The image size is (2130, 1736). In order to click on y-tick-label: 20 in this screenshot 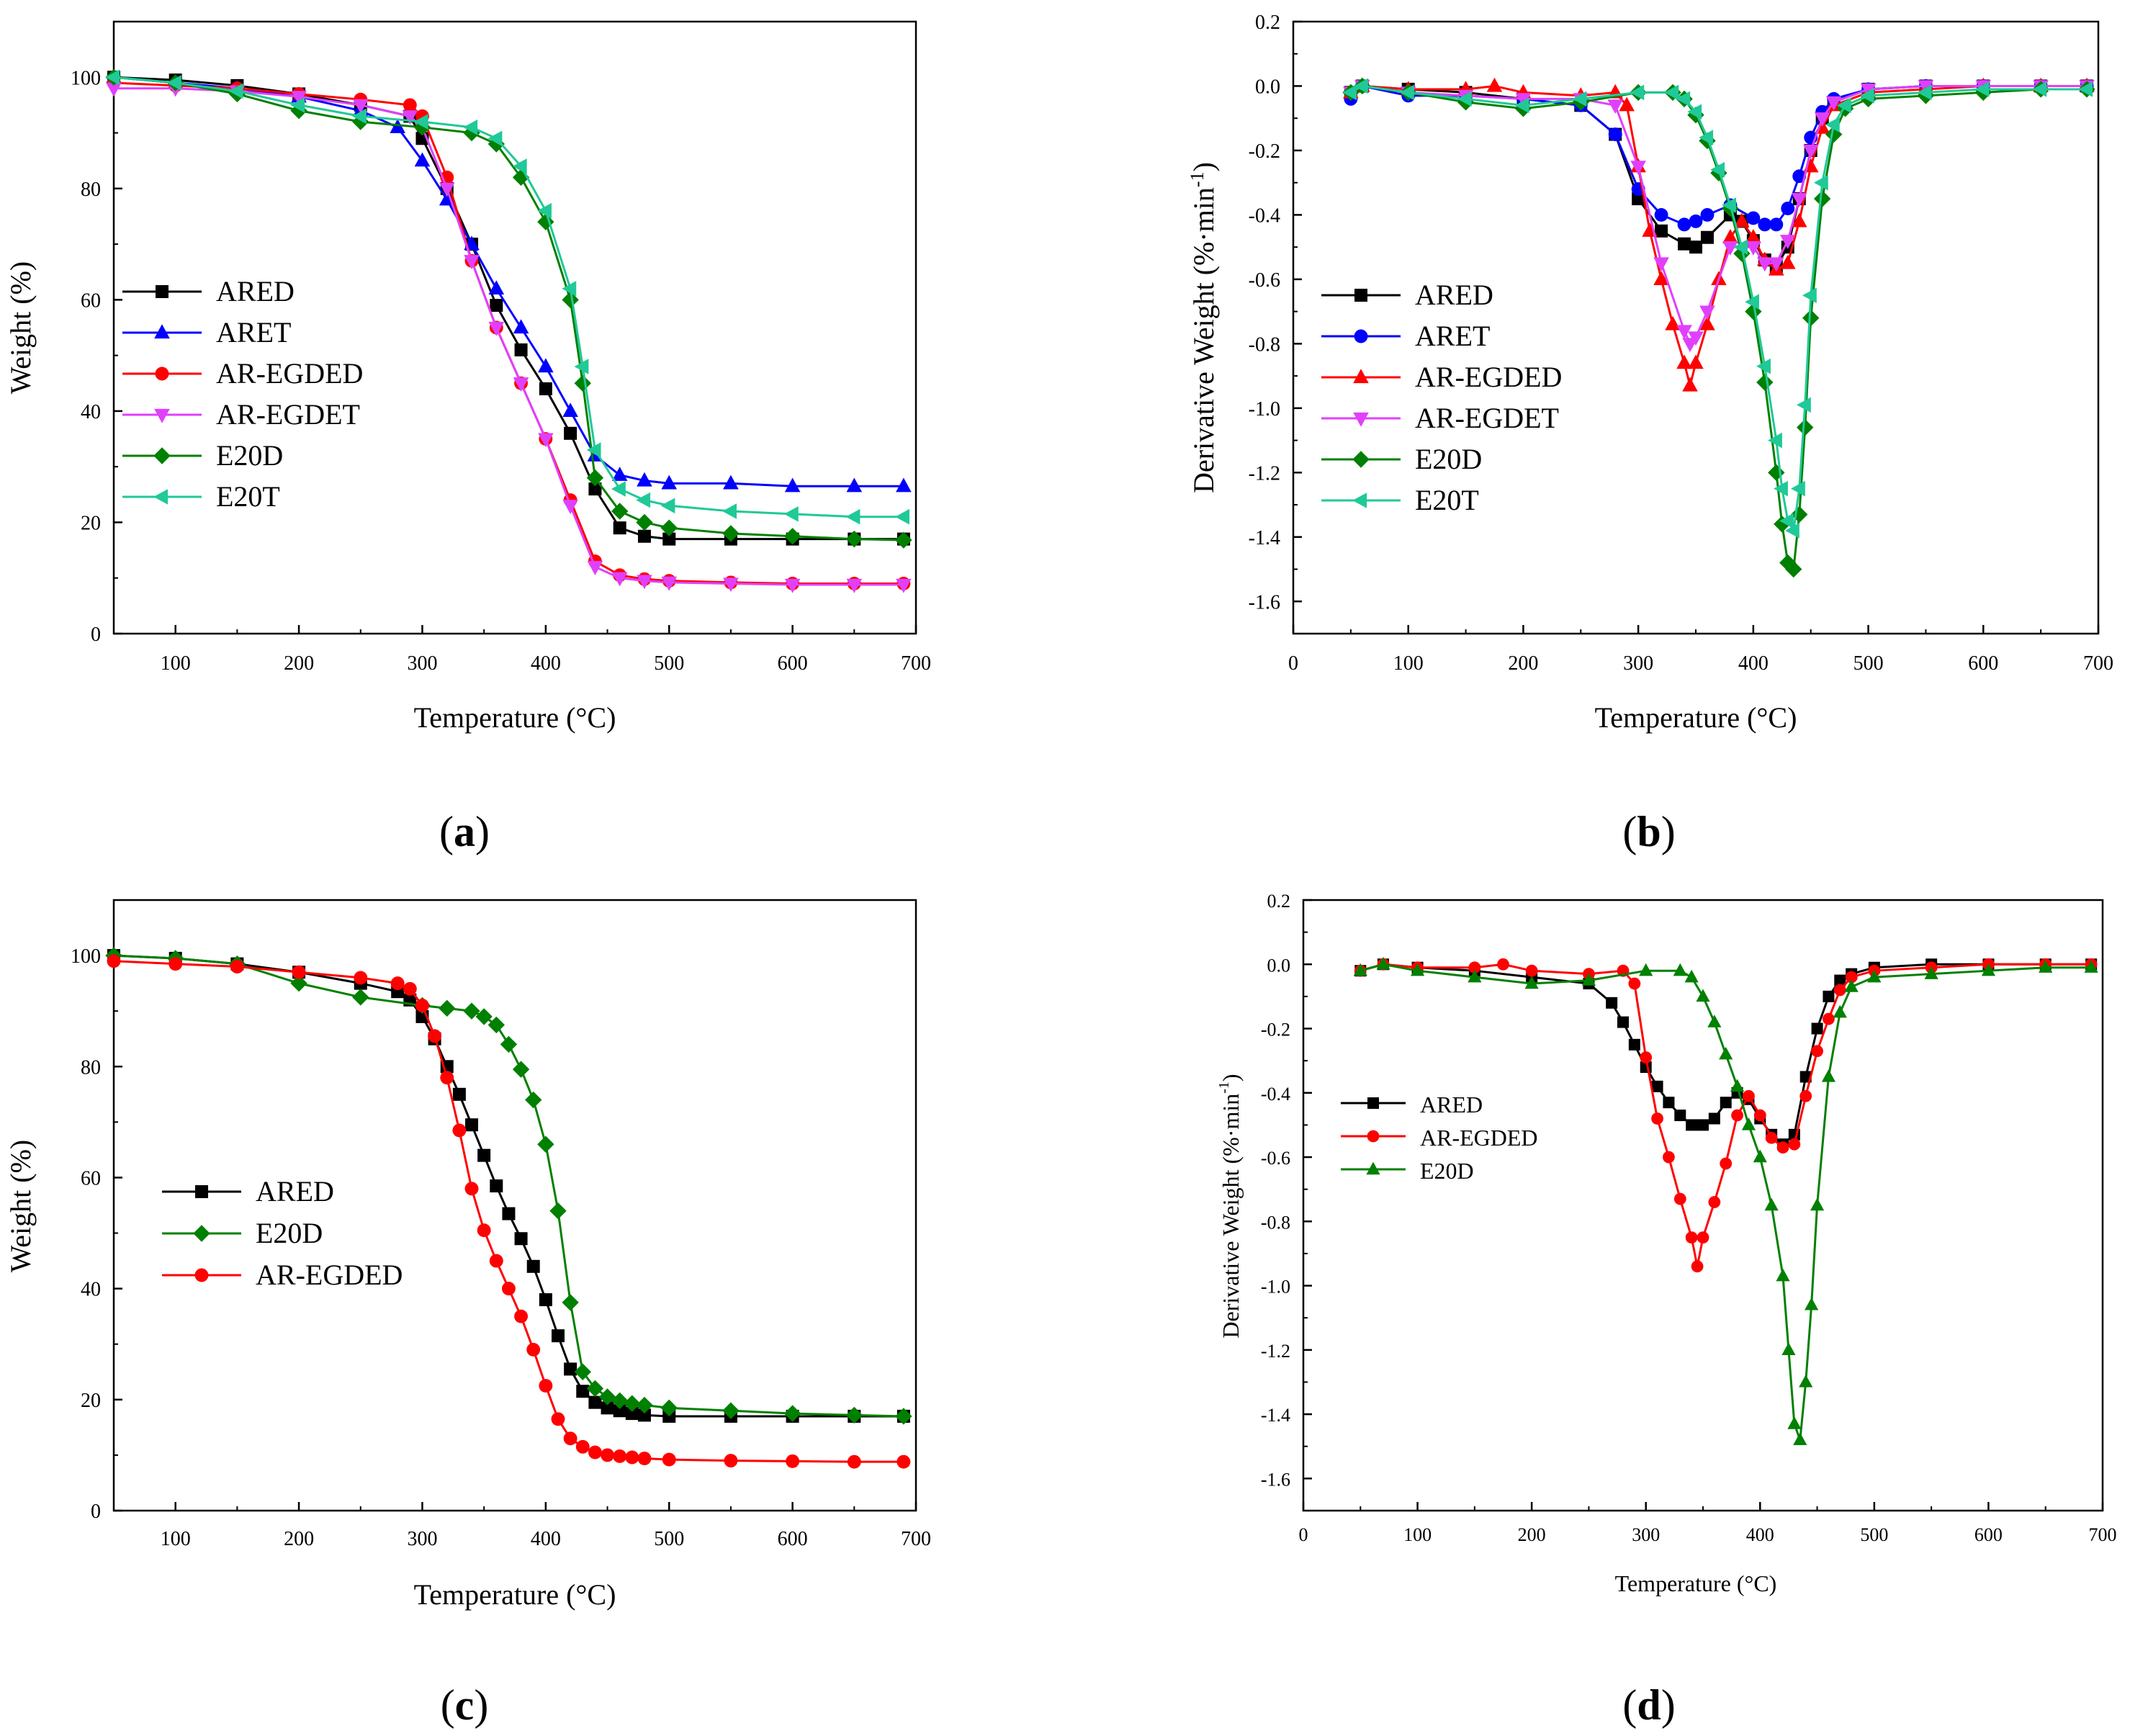, I will do `click(91, 1401)`.